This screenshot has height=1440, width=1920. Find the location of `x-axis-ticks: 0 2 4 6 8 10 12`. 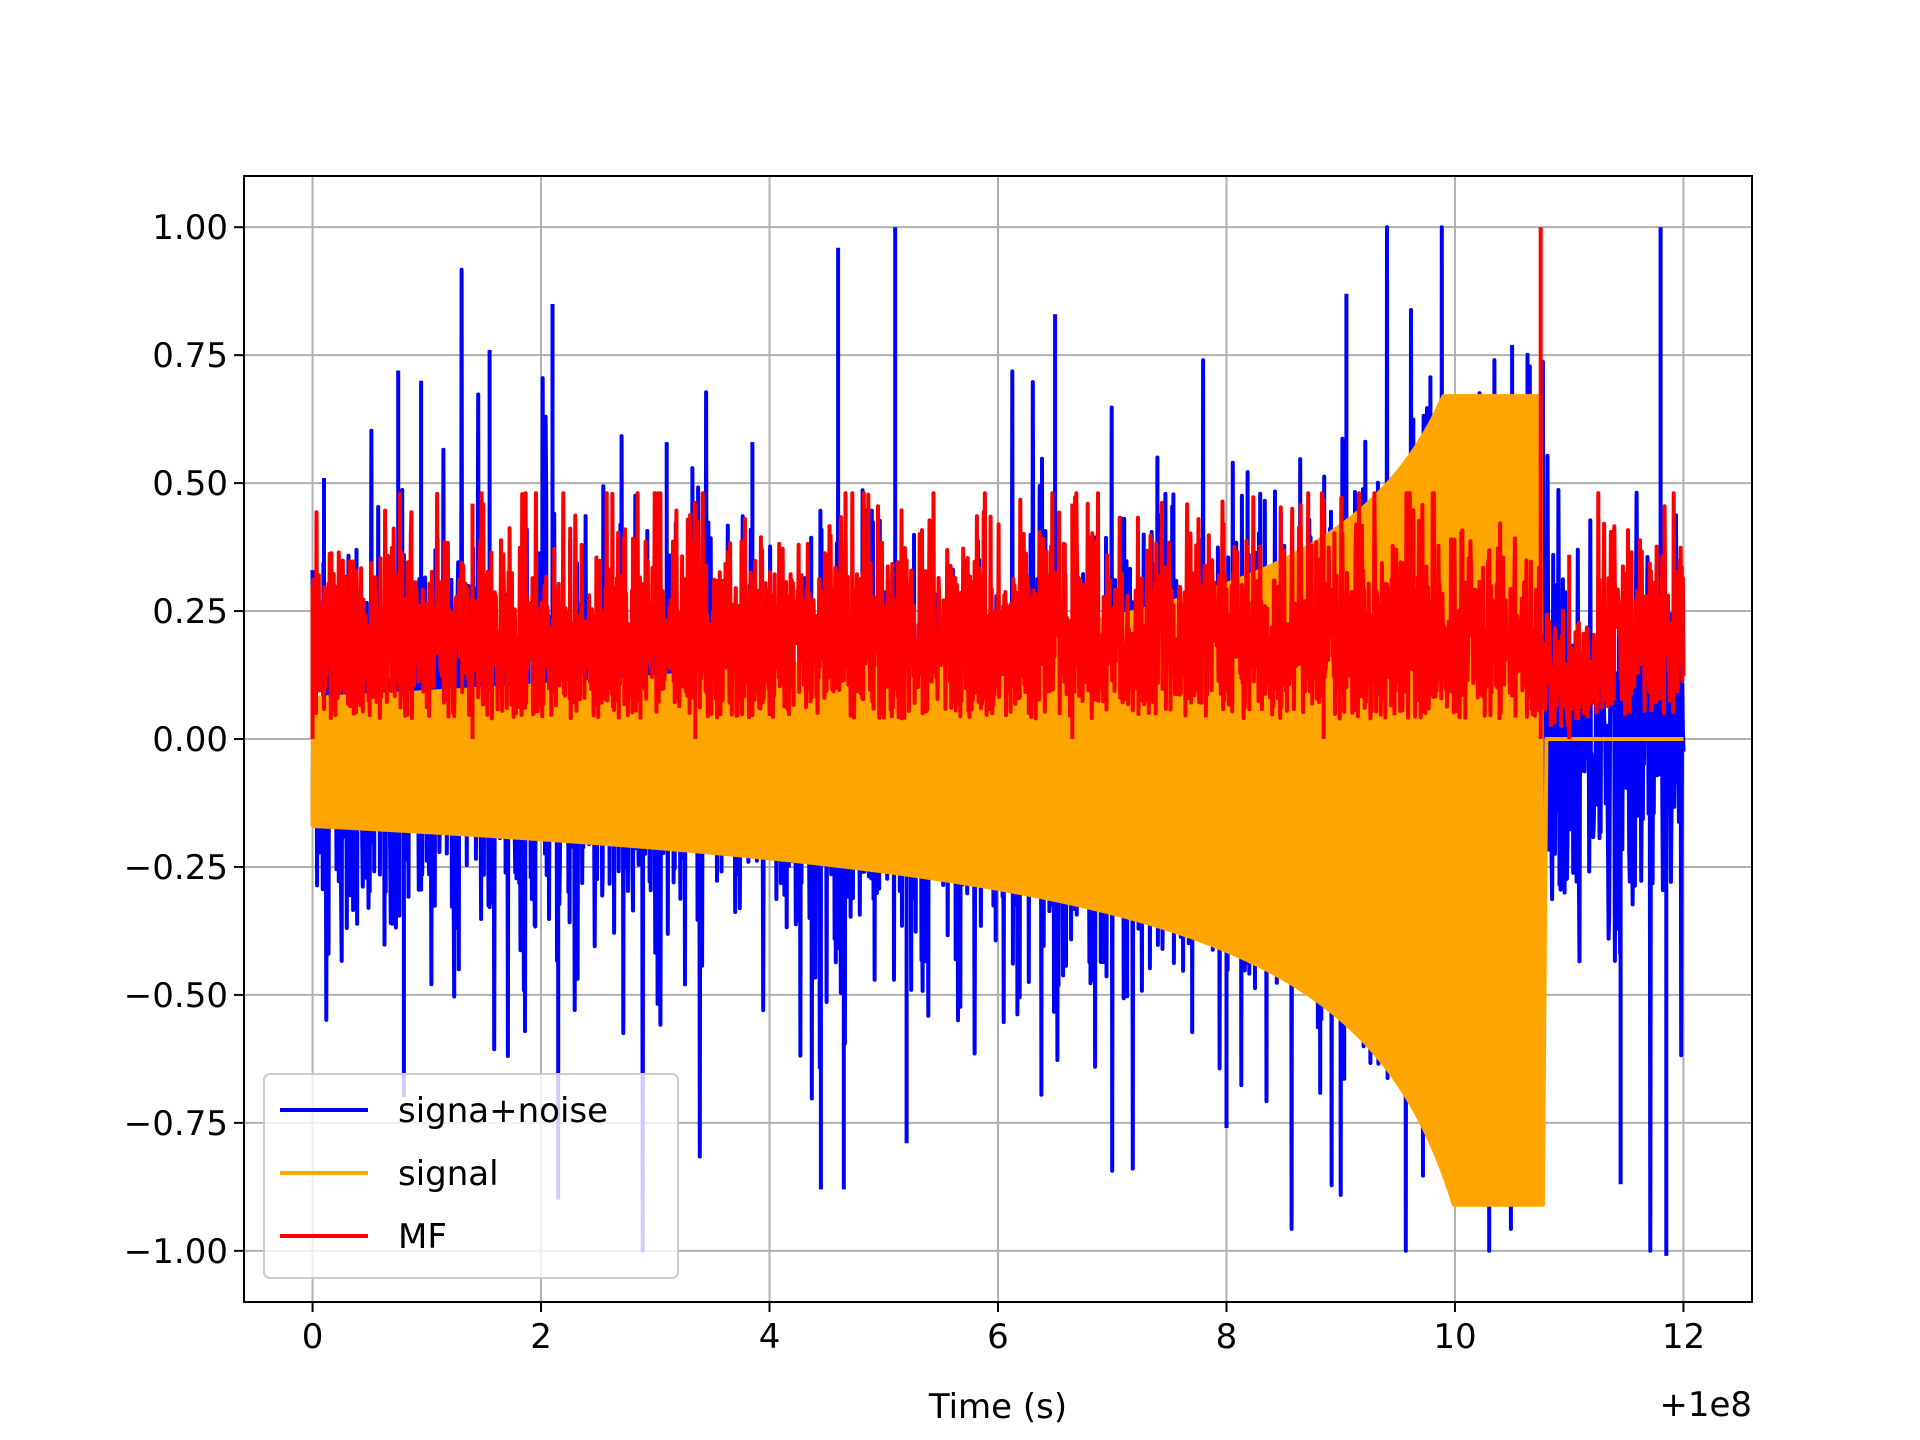

x-axis-ticks: 0 2 4 6 8 10 12 is located at coordinates (1003, 1329).